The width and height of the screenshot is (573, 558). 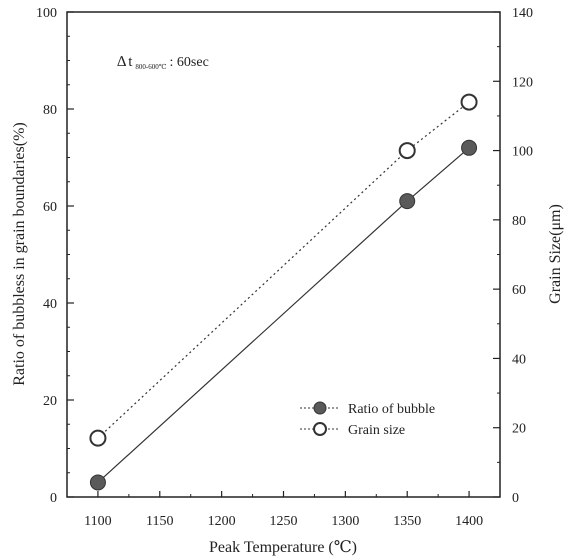 I want to click on right-y-tick-label-6: 120, so click(x=522, y=82).